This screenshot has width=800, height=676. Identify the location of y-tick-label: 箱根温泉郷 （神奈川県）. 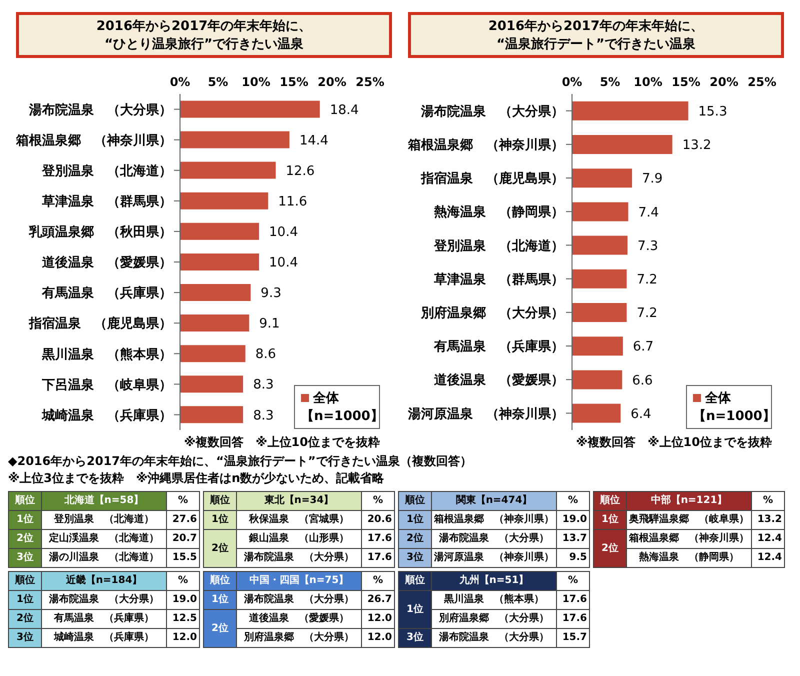
(93, 140).